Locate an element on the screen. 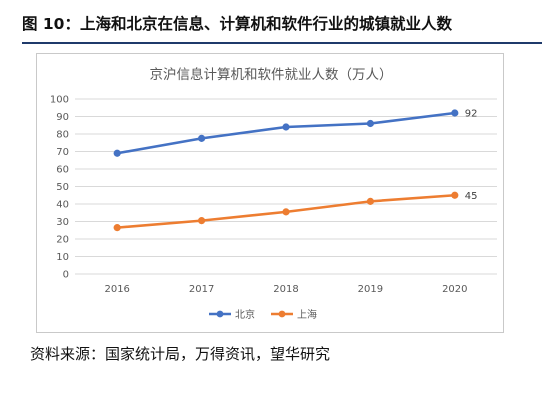  y-tick-label: 100 is located at coordinates (59, 100).